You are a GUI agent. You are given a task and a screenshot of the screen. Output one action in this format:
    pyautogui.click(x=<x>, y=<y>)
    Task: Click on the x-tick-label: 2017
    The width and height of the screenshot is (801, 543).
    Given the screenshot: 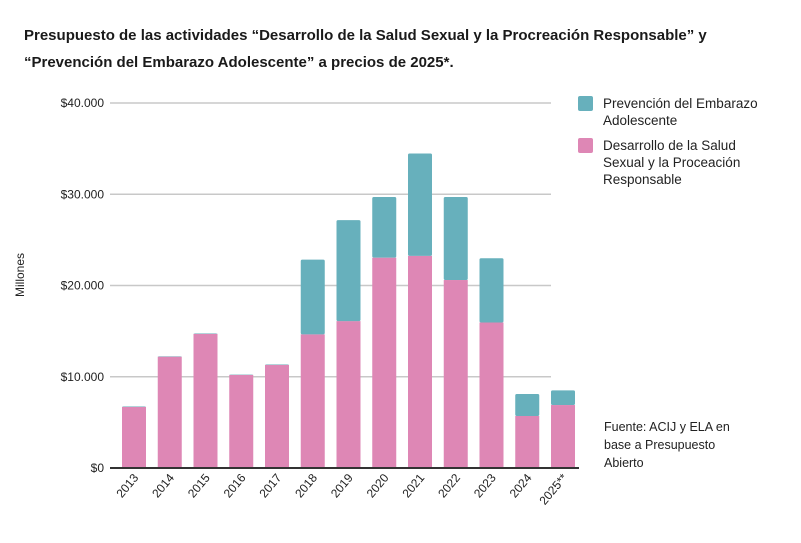 What is the action you would take?
    pyautogui.click(x=270, y=486)
    